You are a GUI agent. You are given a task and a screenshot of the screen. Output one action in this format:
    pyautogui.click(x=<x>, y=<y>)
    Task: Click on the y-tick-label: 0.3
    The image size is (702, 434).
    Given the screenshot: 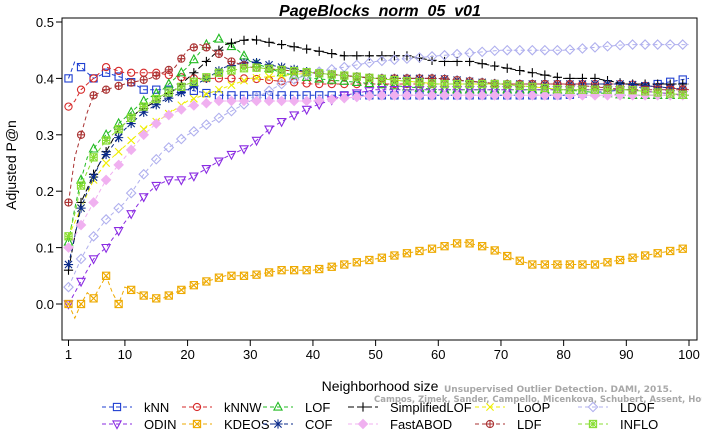 What is the action you would take?
    pyautogui.click(x=45, y=135)
    